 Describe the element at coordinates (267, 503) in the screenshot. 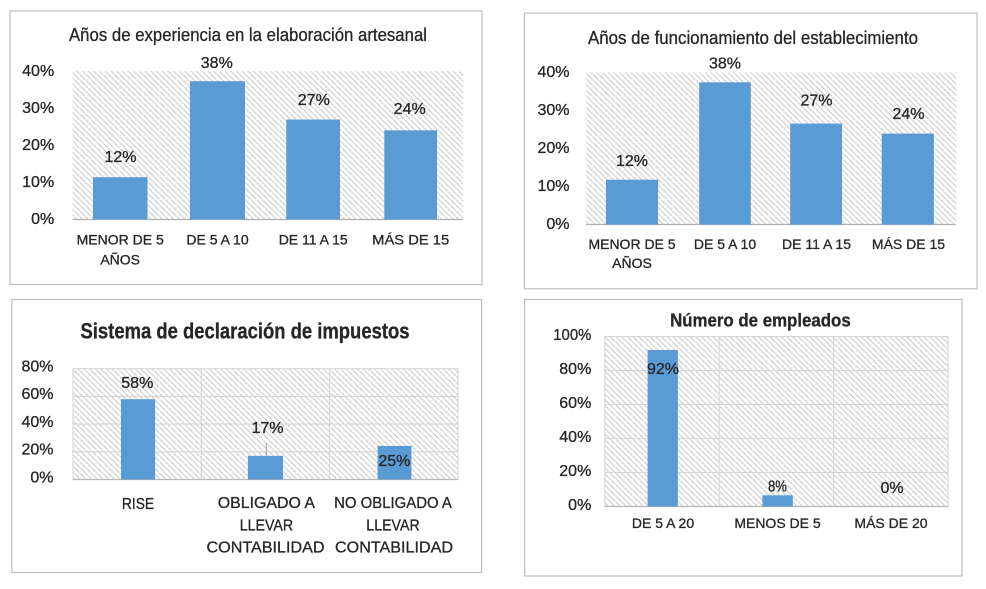

I see `svg-text: OBLIGADO A` at that location.